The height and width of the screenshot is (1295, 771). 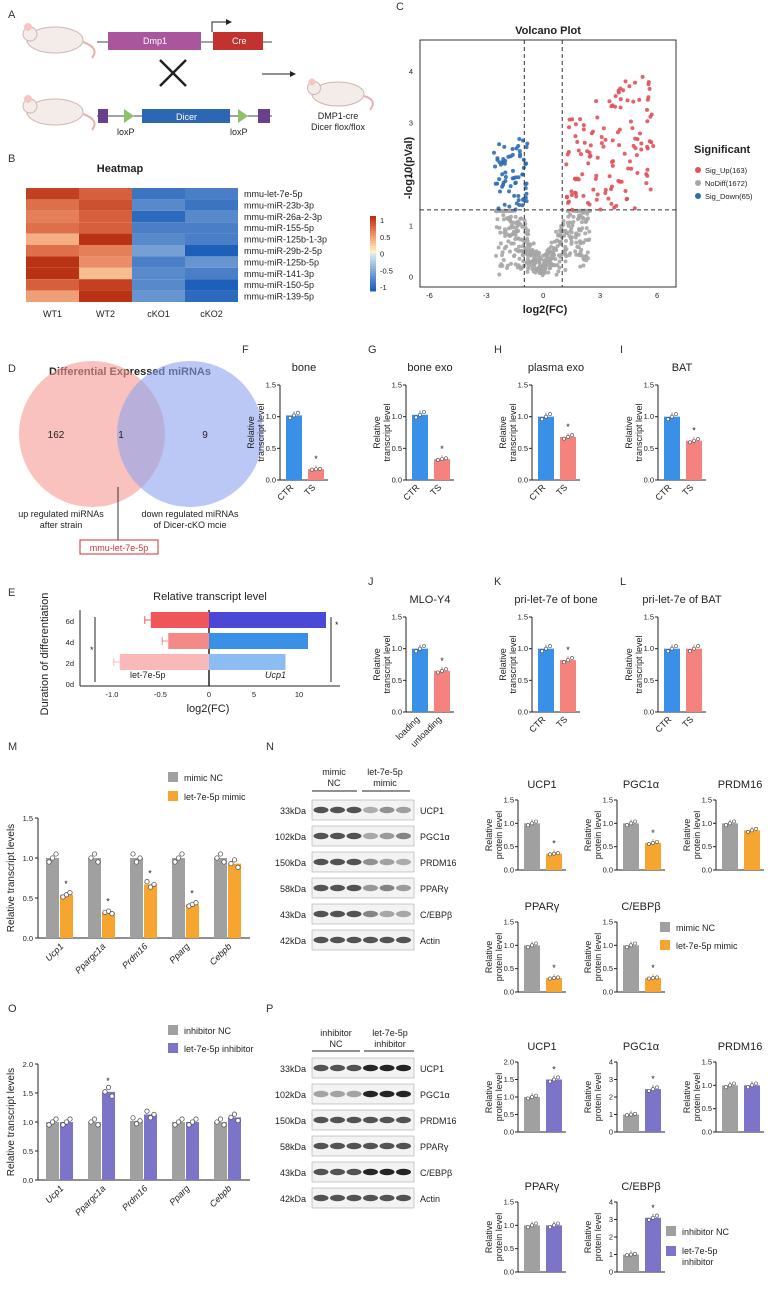 What do you see at coordinates (383, 287) in the screenshot?
I see `scale-tick: -1` at bounding box center [383, 287].